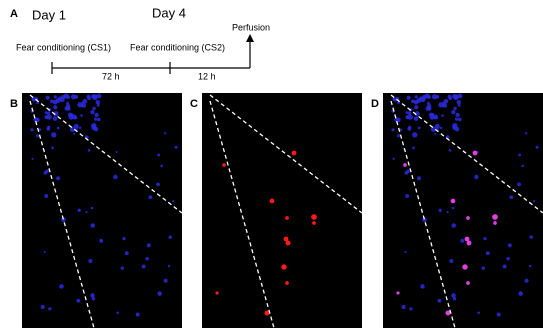 The image size is (543, 330). What do you see at coordinates (250, 38) in the screenshot?
I see `arrow-head` at bounding box center [250, 38].